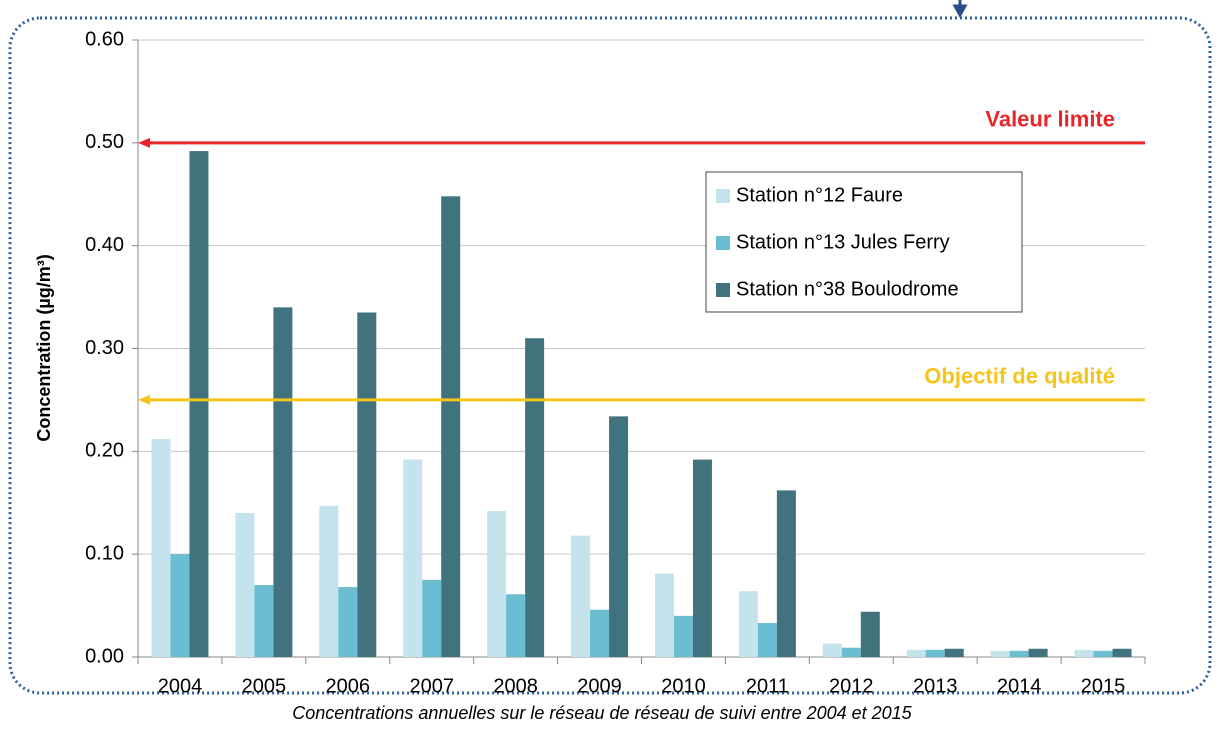  I want to click on y-tick-label: 0.60, so click(104, 39).